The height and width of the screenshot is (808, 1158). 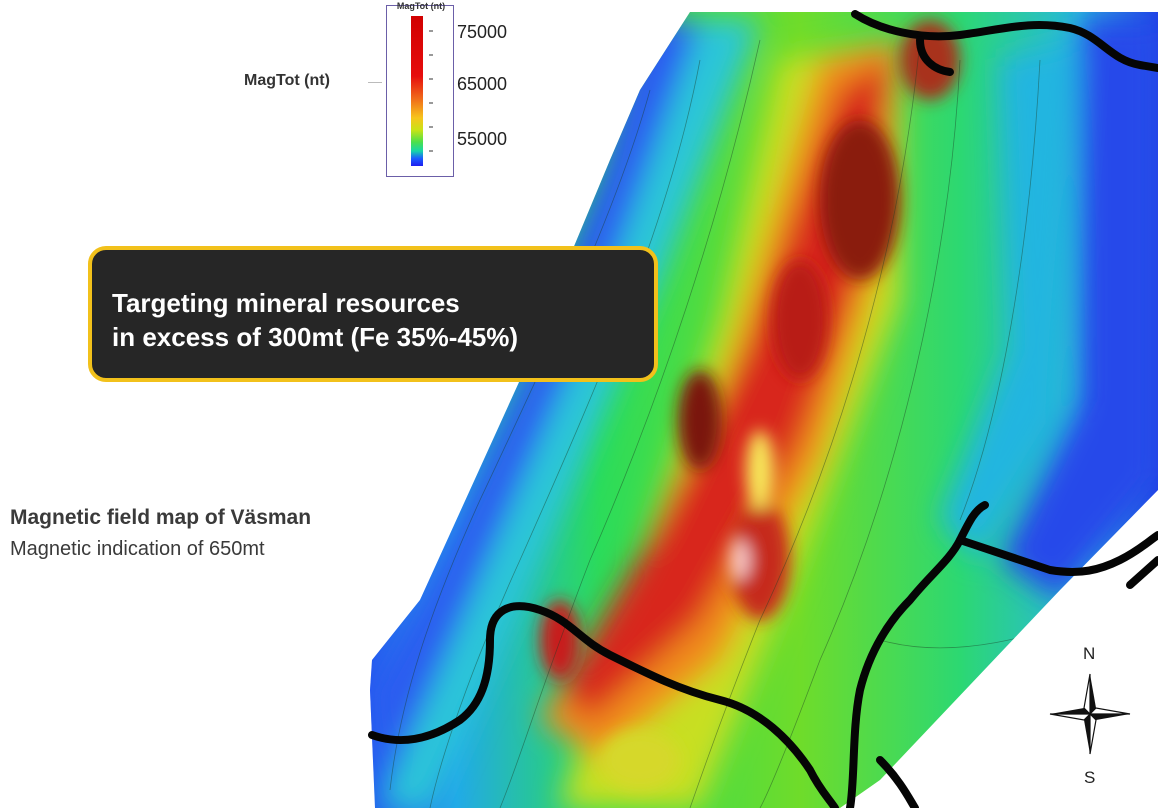 I want to click on legend-box-title: MagTot (nt), so click(x=421, y=6).